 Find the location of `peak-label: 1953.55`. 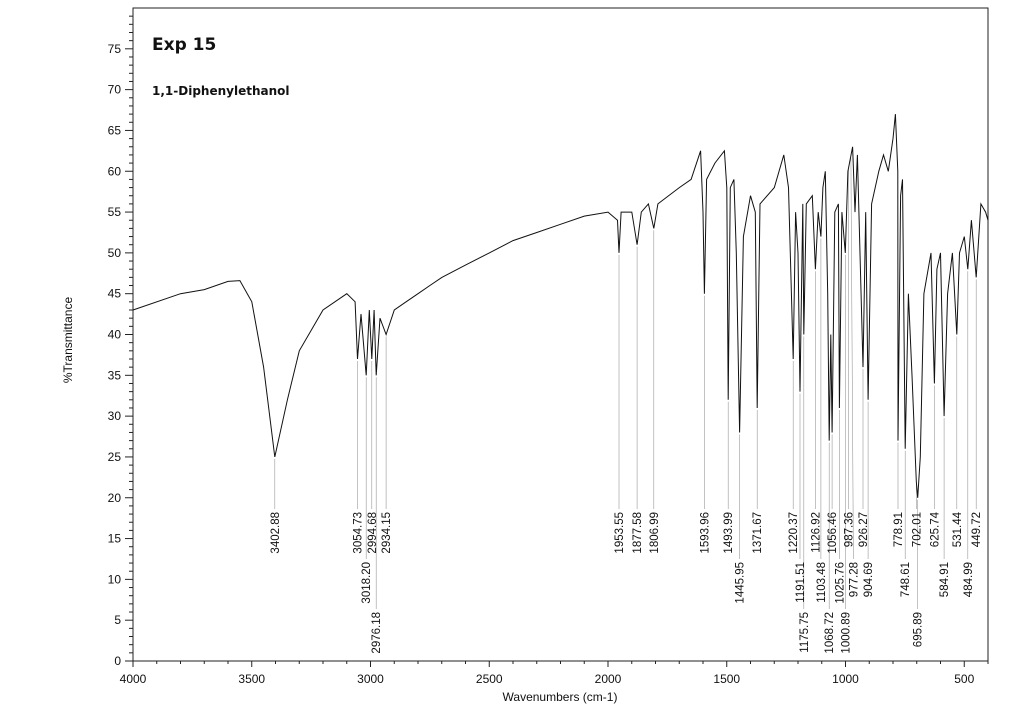

peak-label: 1953.55 is located at coordinates (620, 533).